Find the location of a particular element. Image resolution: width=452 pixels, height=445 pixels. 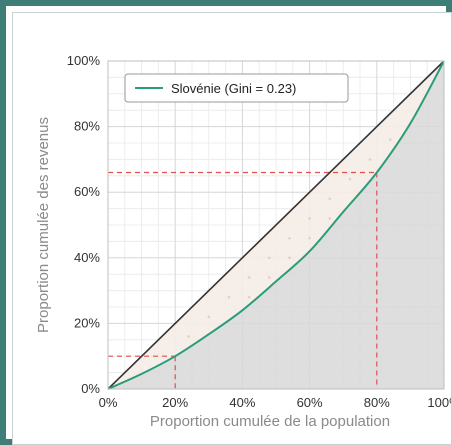

y-tick-label: 0% is located at coordinates (90, 388).